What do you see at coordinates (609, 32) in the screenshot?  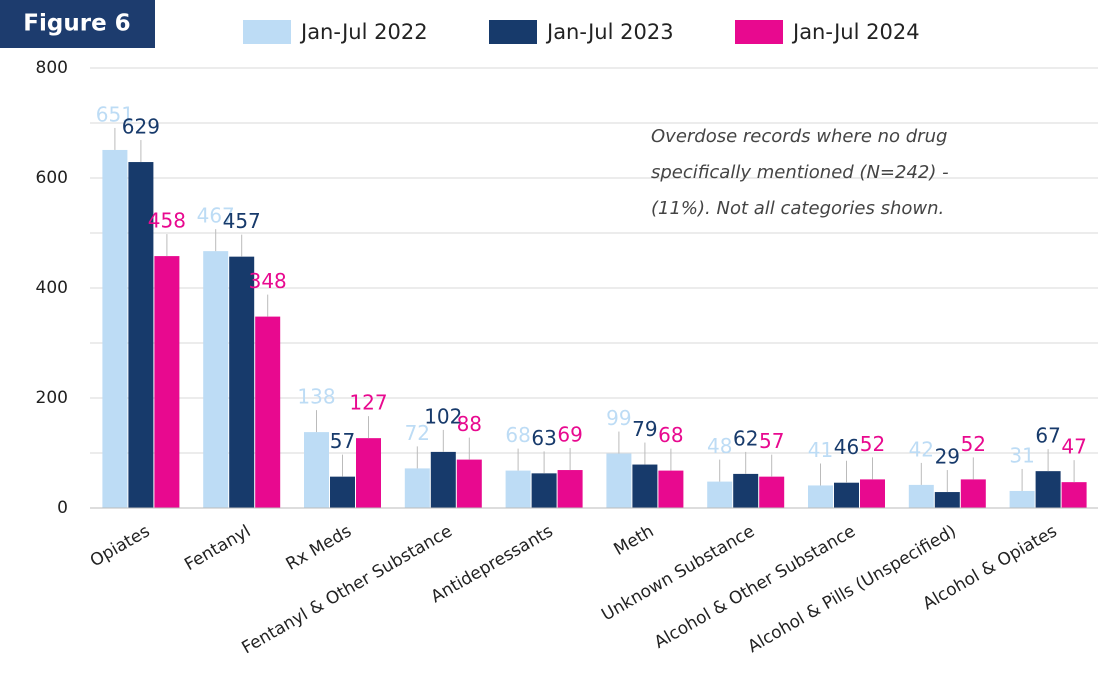 I see `legend-label: Jan-Jul 2023` at bounding box center [609, 32].